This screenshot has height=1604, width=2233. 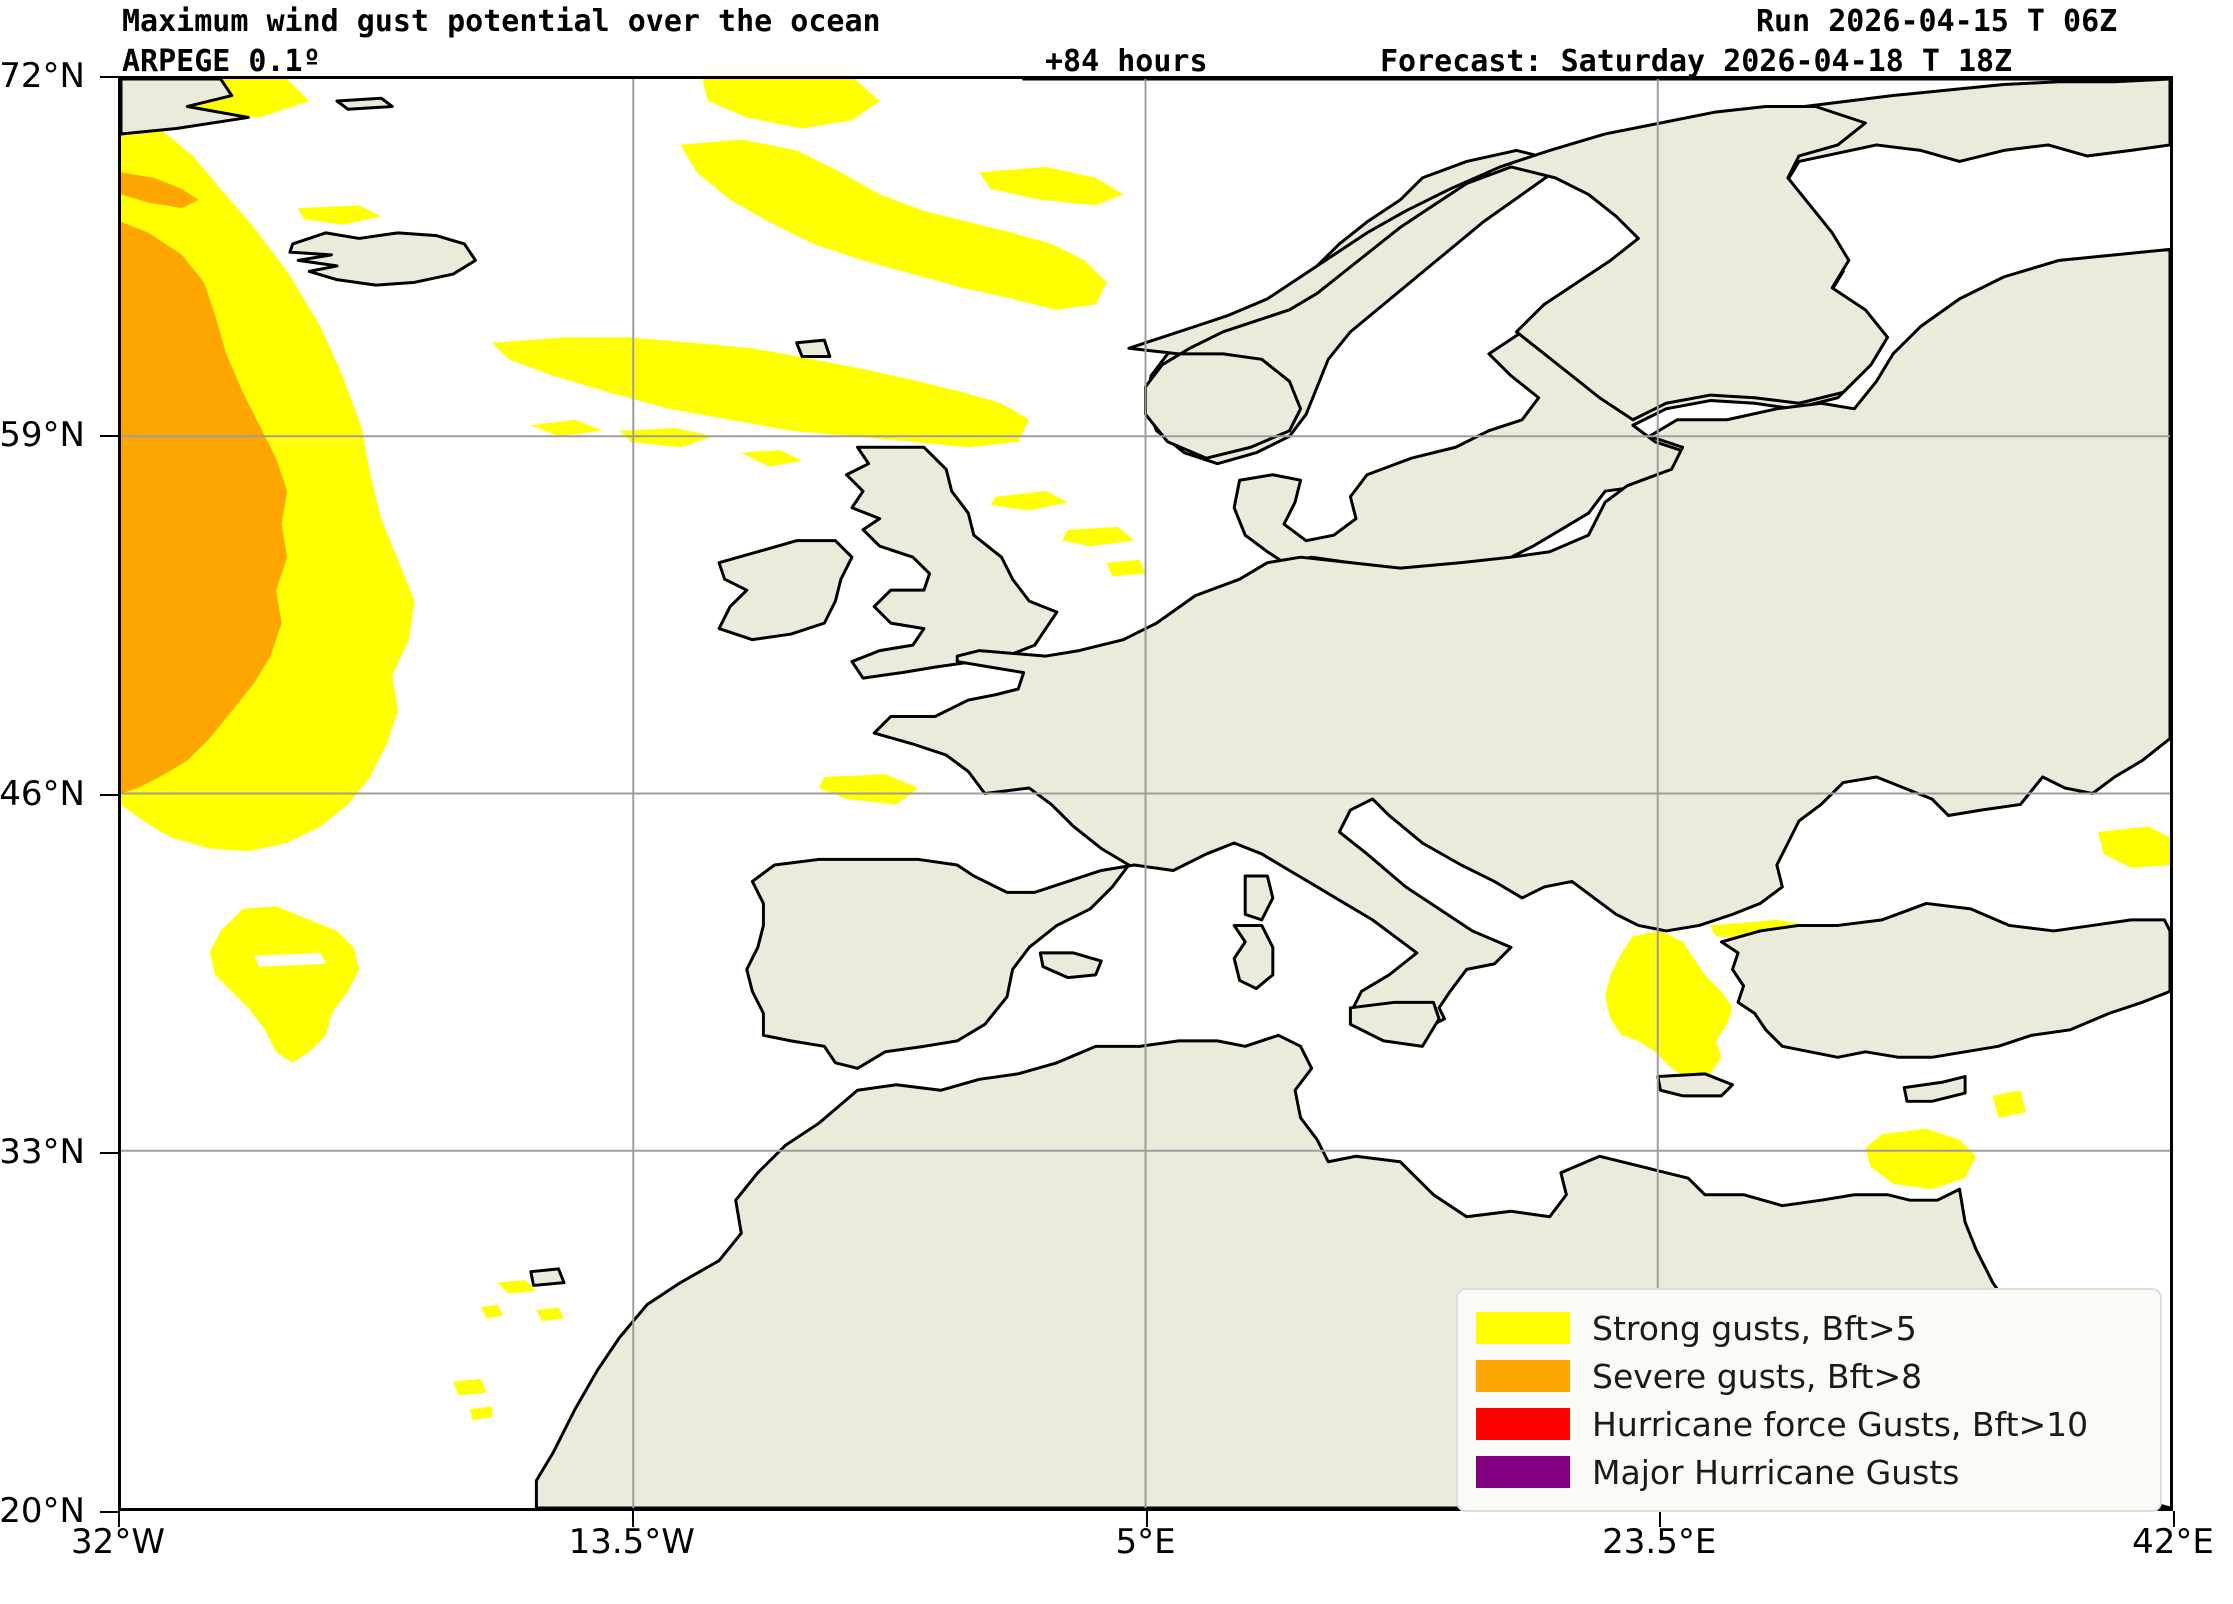 What do you see at coordinates (1145, 1542) in the screenshot?
I see `x-tick-label: 5°E` at bounding box center [1145, 1542].